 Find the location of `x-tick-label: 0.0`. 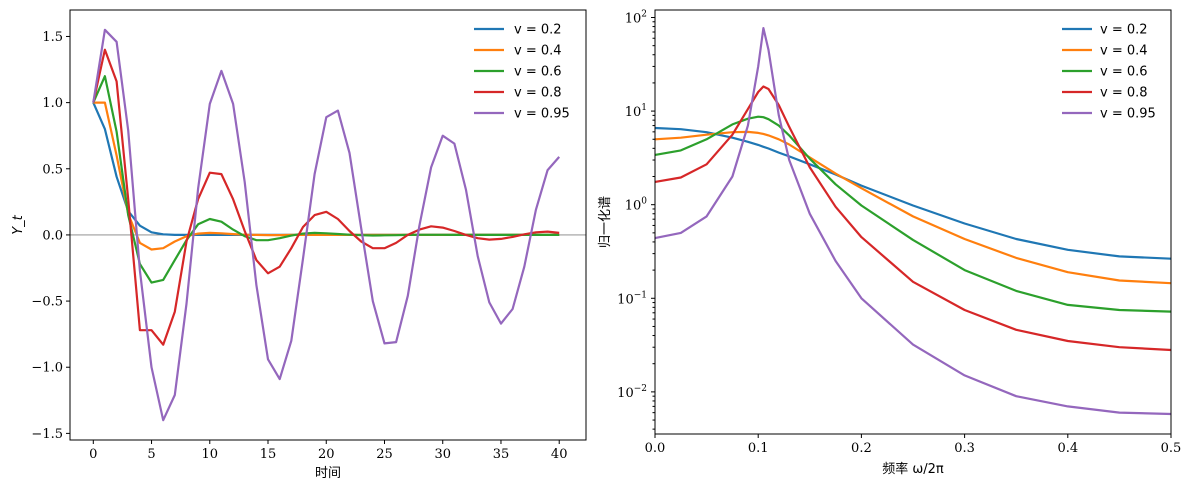

x-tick-label: 0.0 is located at coordinates (655, 448).